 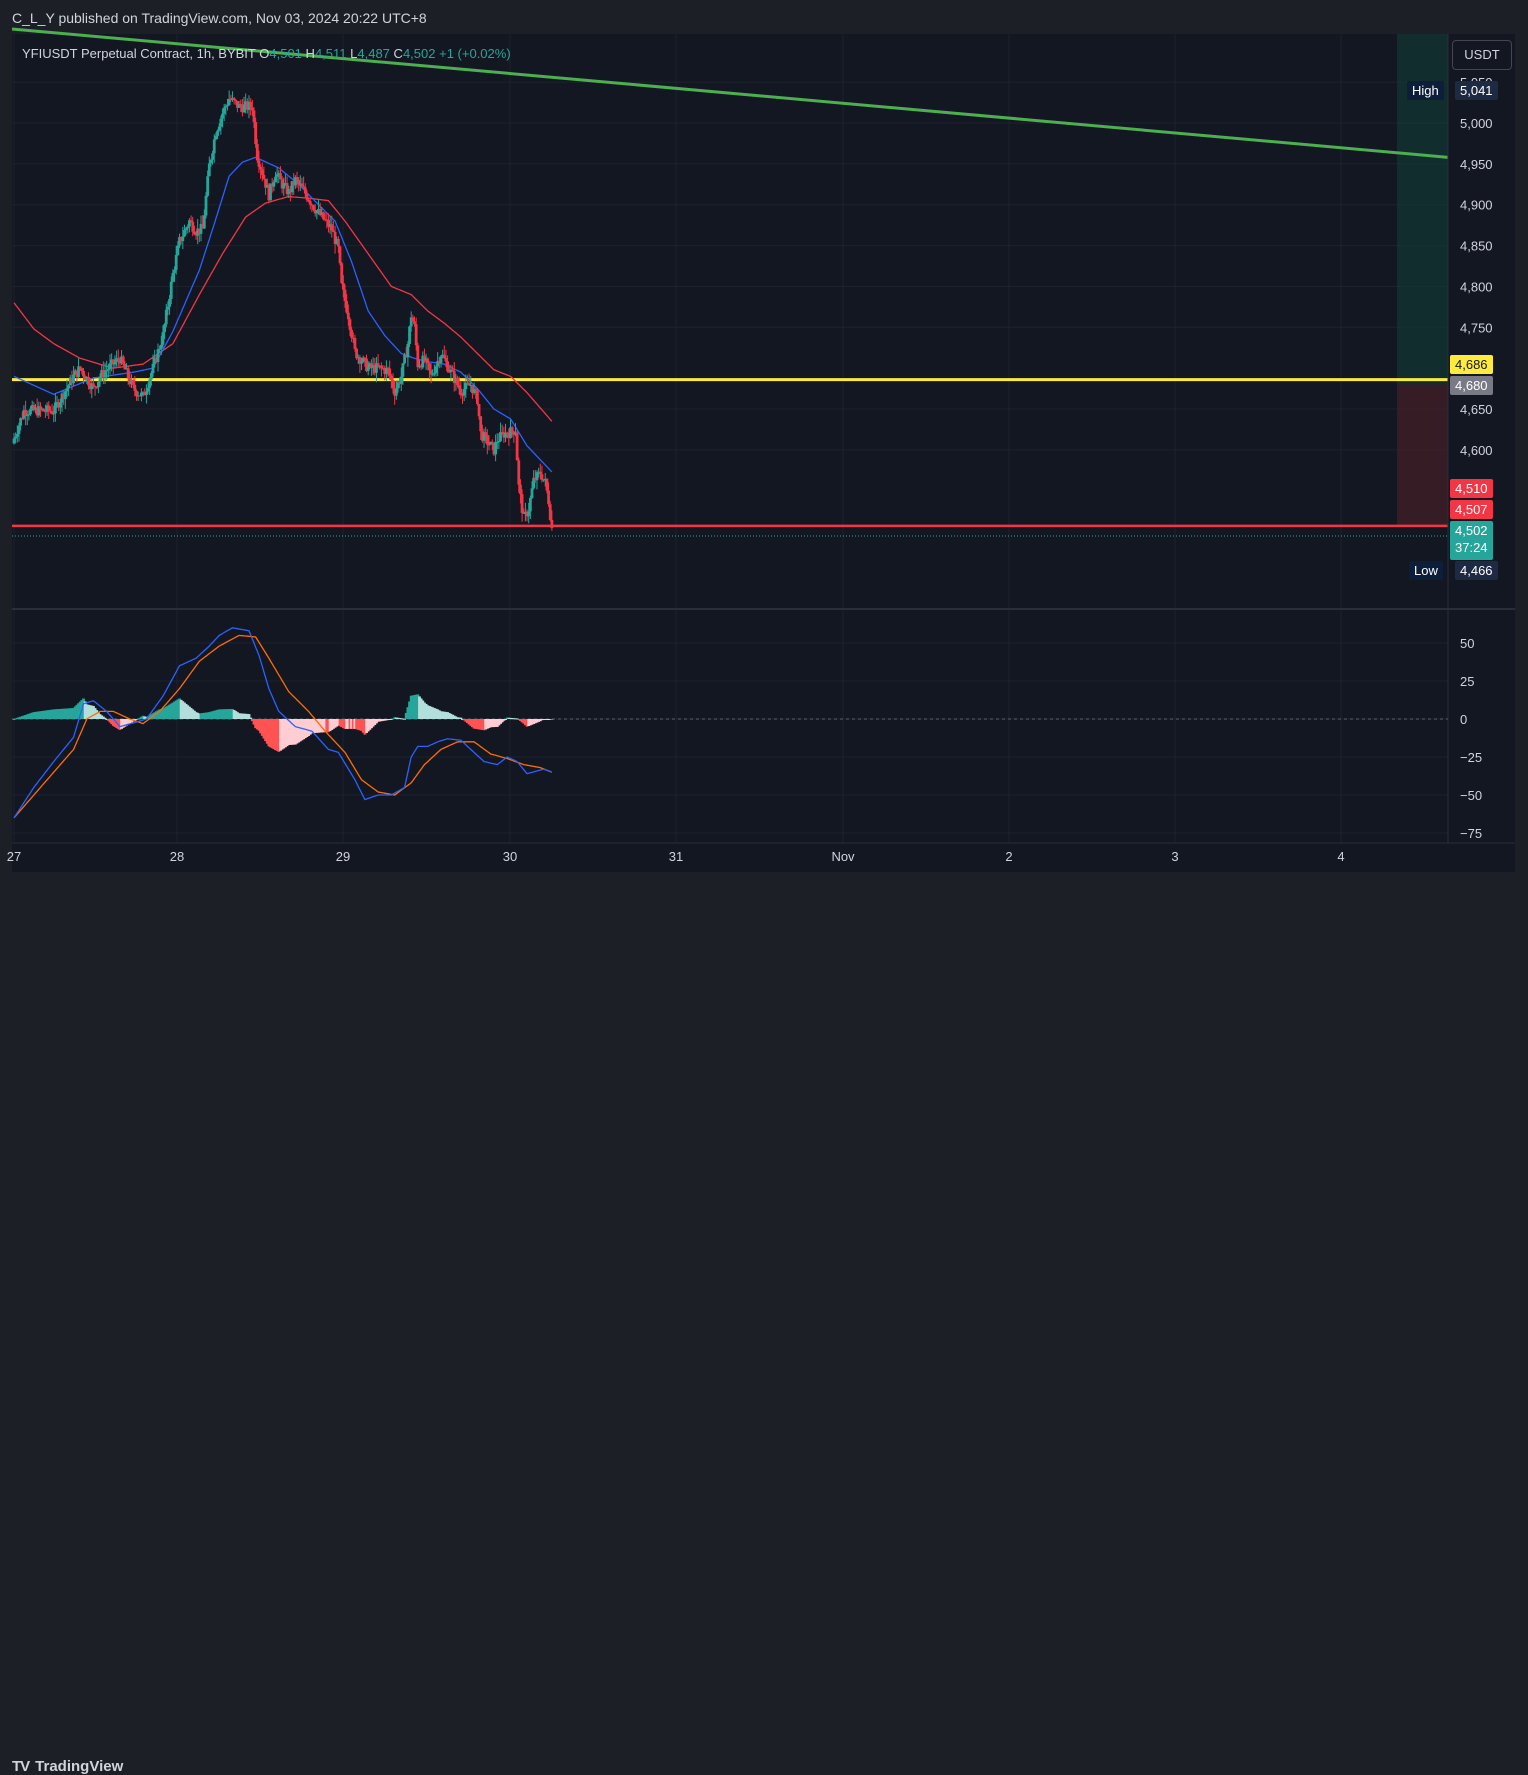 What do you see at coordinates (67, 1766) in the screenshot?
I see `tradingview-logo: TV TradingView` at bounding box center [67, 1766].